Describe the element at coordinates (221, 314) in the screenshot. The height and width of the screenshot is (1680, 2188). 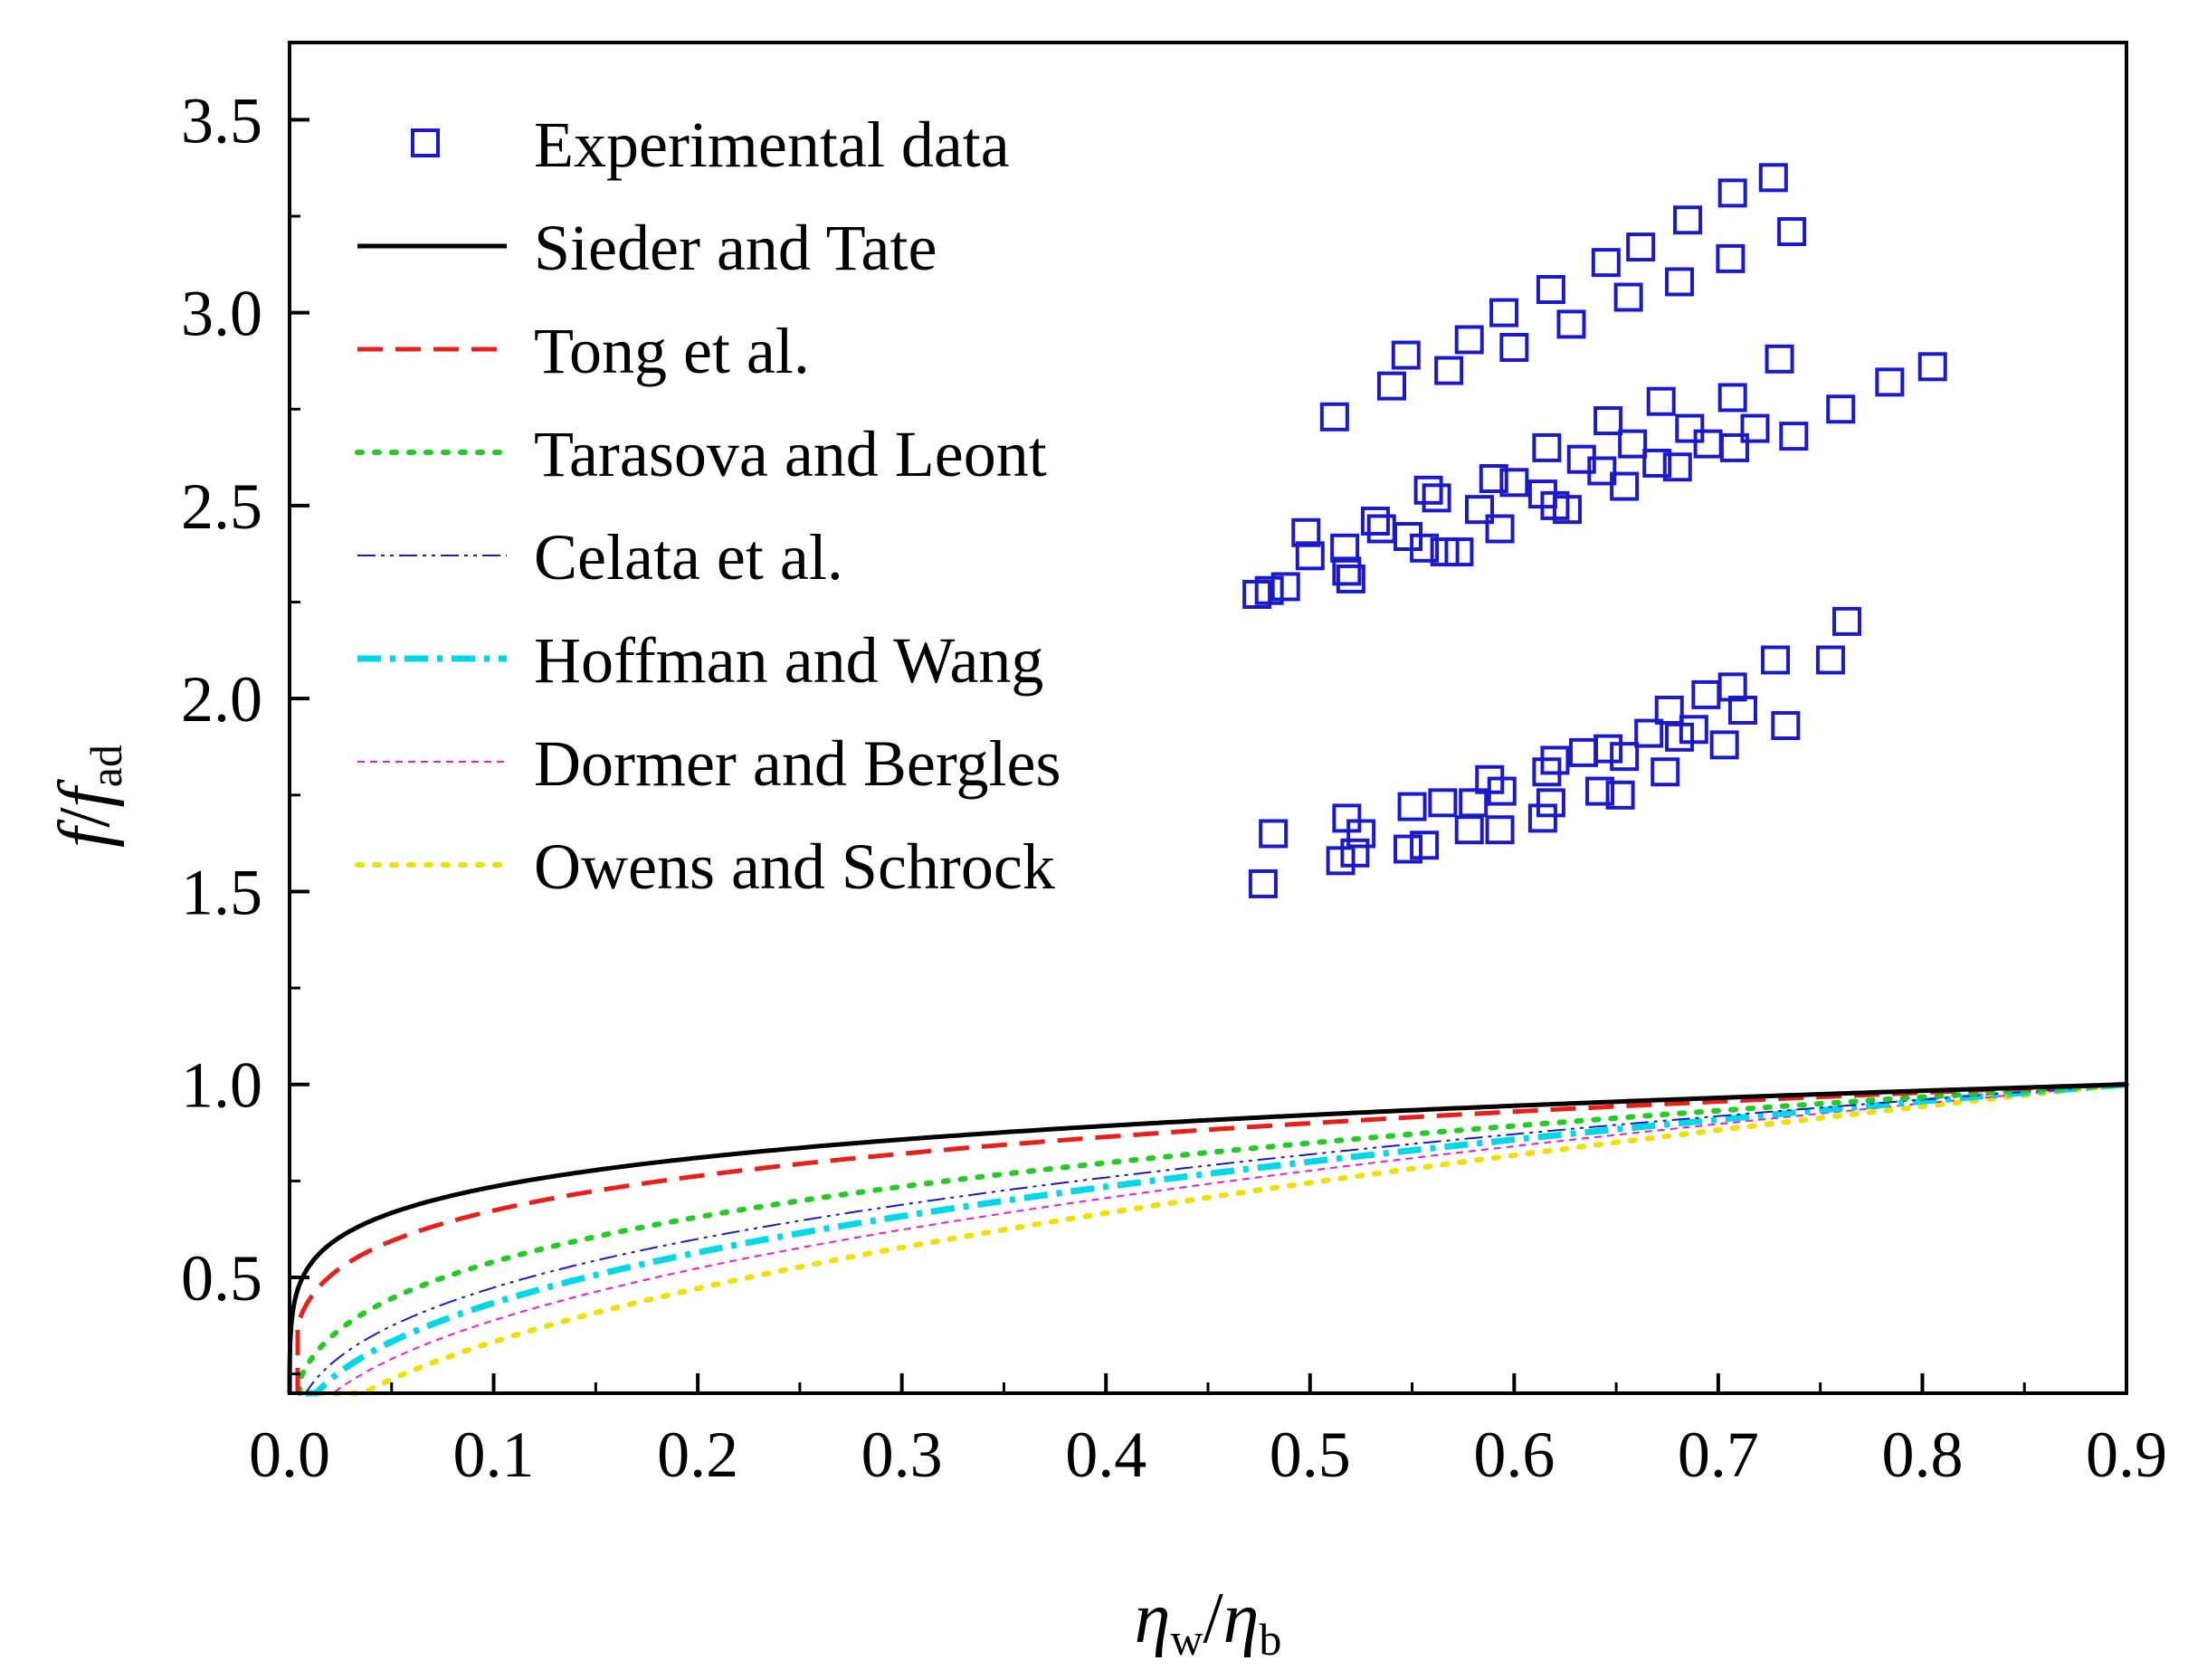
I see `y-tick-label: 3.0` at that location.